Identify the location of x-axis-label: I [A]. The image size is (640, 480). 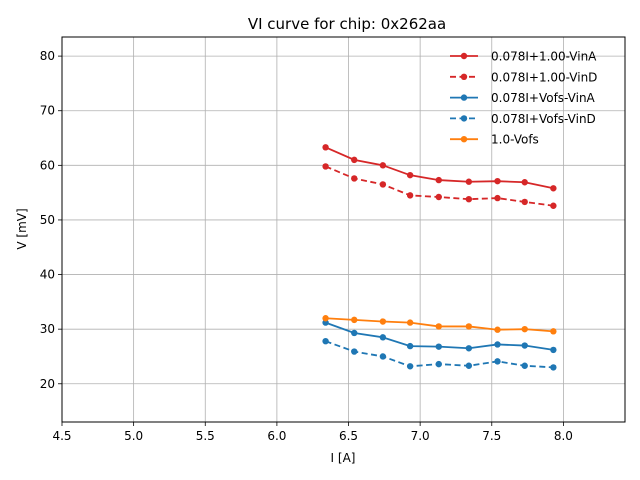
(343, 458).